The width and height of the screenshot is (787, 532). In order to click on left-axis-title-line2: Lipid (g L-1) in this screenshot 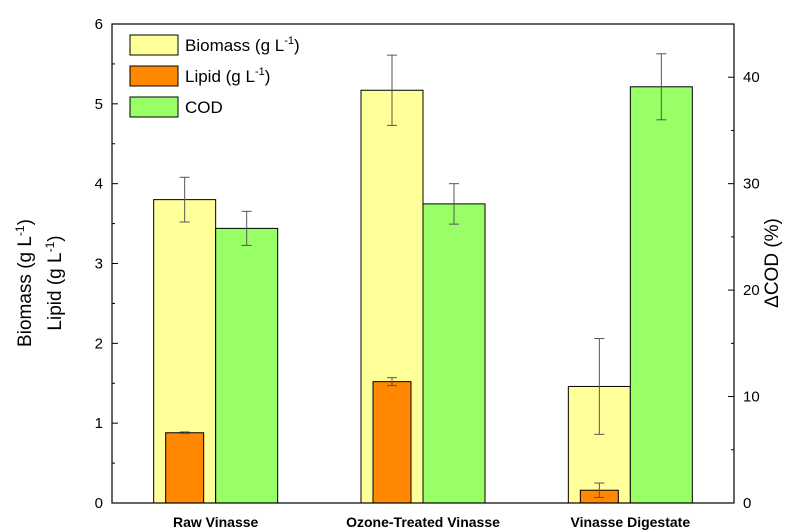, I will do `click(54, 282)`.